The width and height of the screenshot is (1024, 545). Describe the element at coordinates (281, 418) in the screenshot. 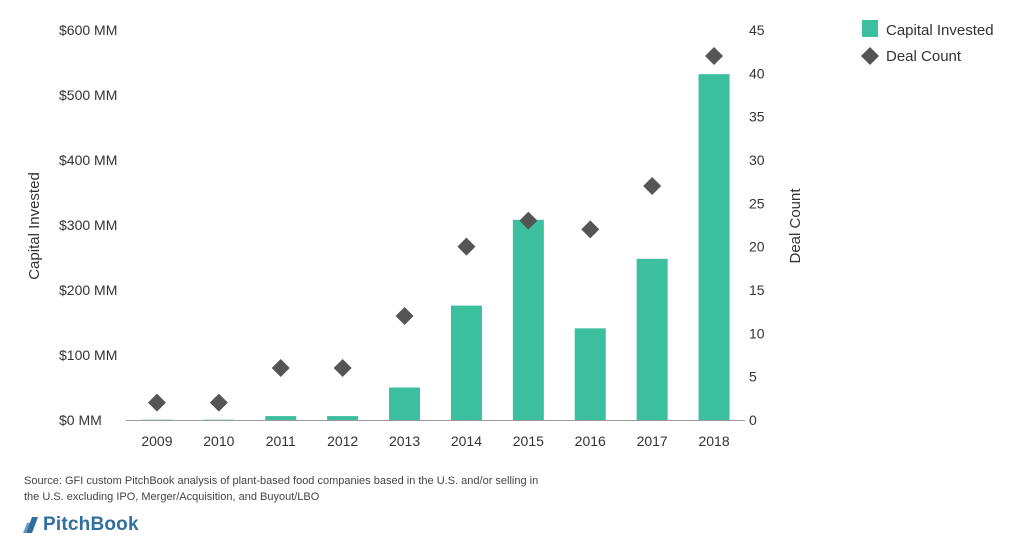

I see `bar-2011` at that location.